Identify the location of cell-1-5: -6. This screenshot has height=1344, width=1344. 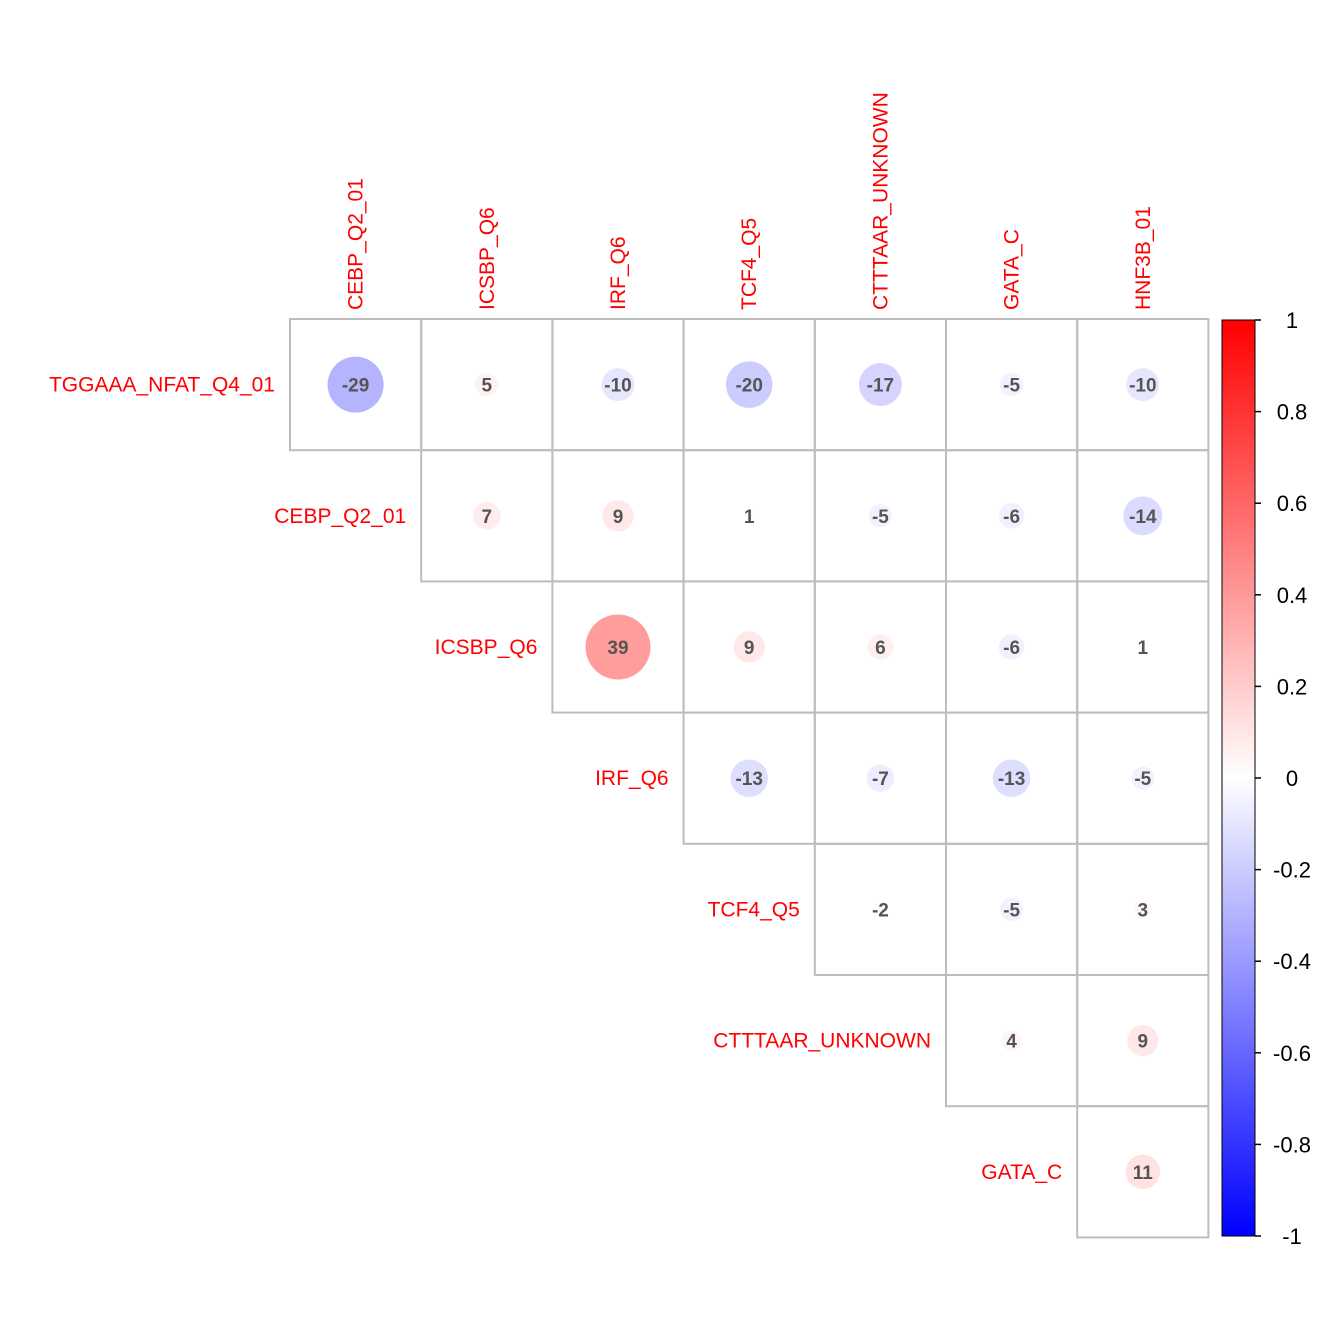
(1012, 516).